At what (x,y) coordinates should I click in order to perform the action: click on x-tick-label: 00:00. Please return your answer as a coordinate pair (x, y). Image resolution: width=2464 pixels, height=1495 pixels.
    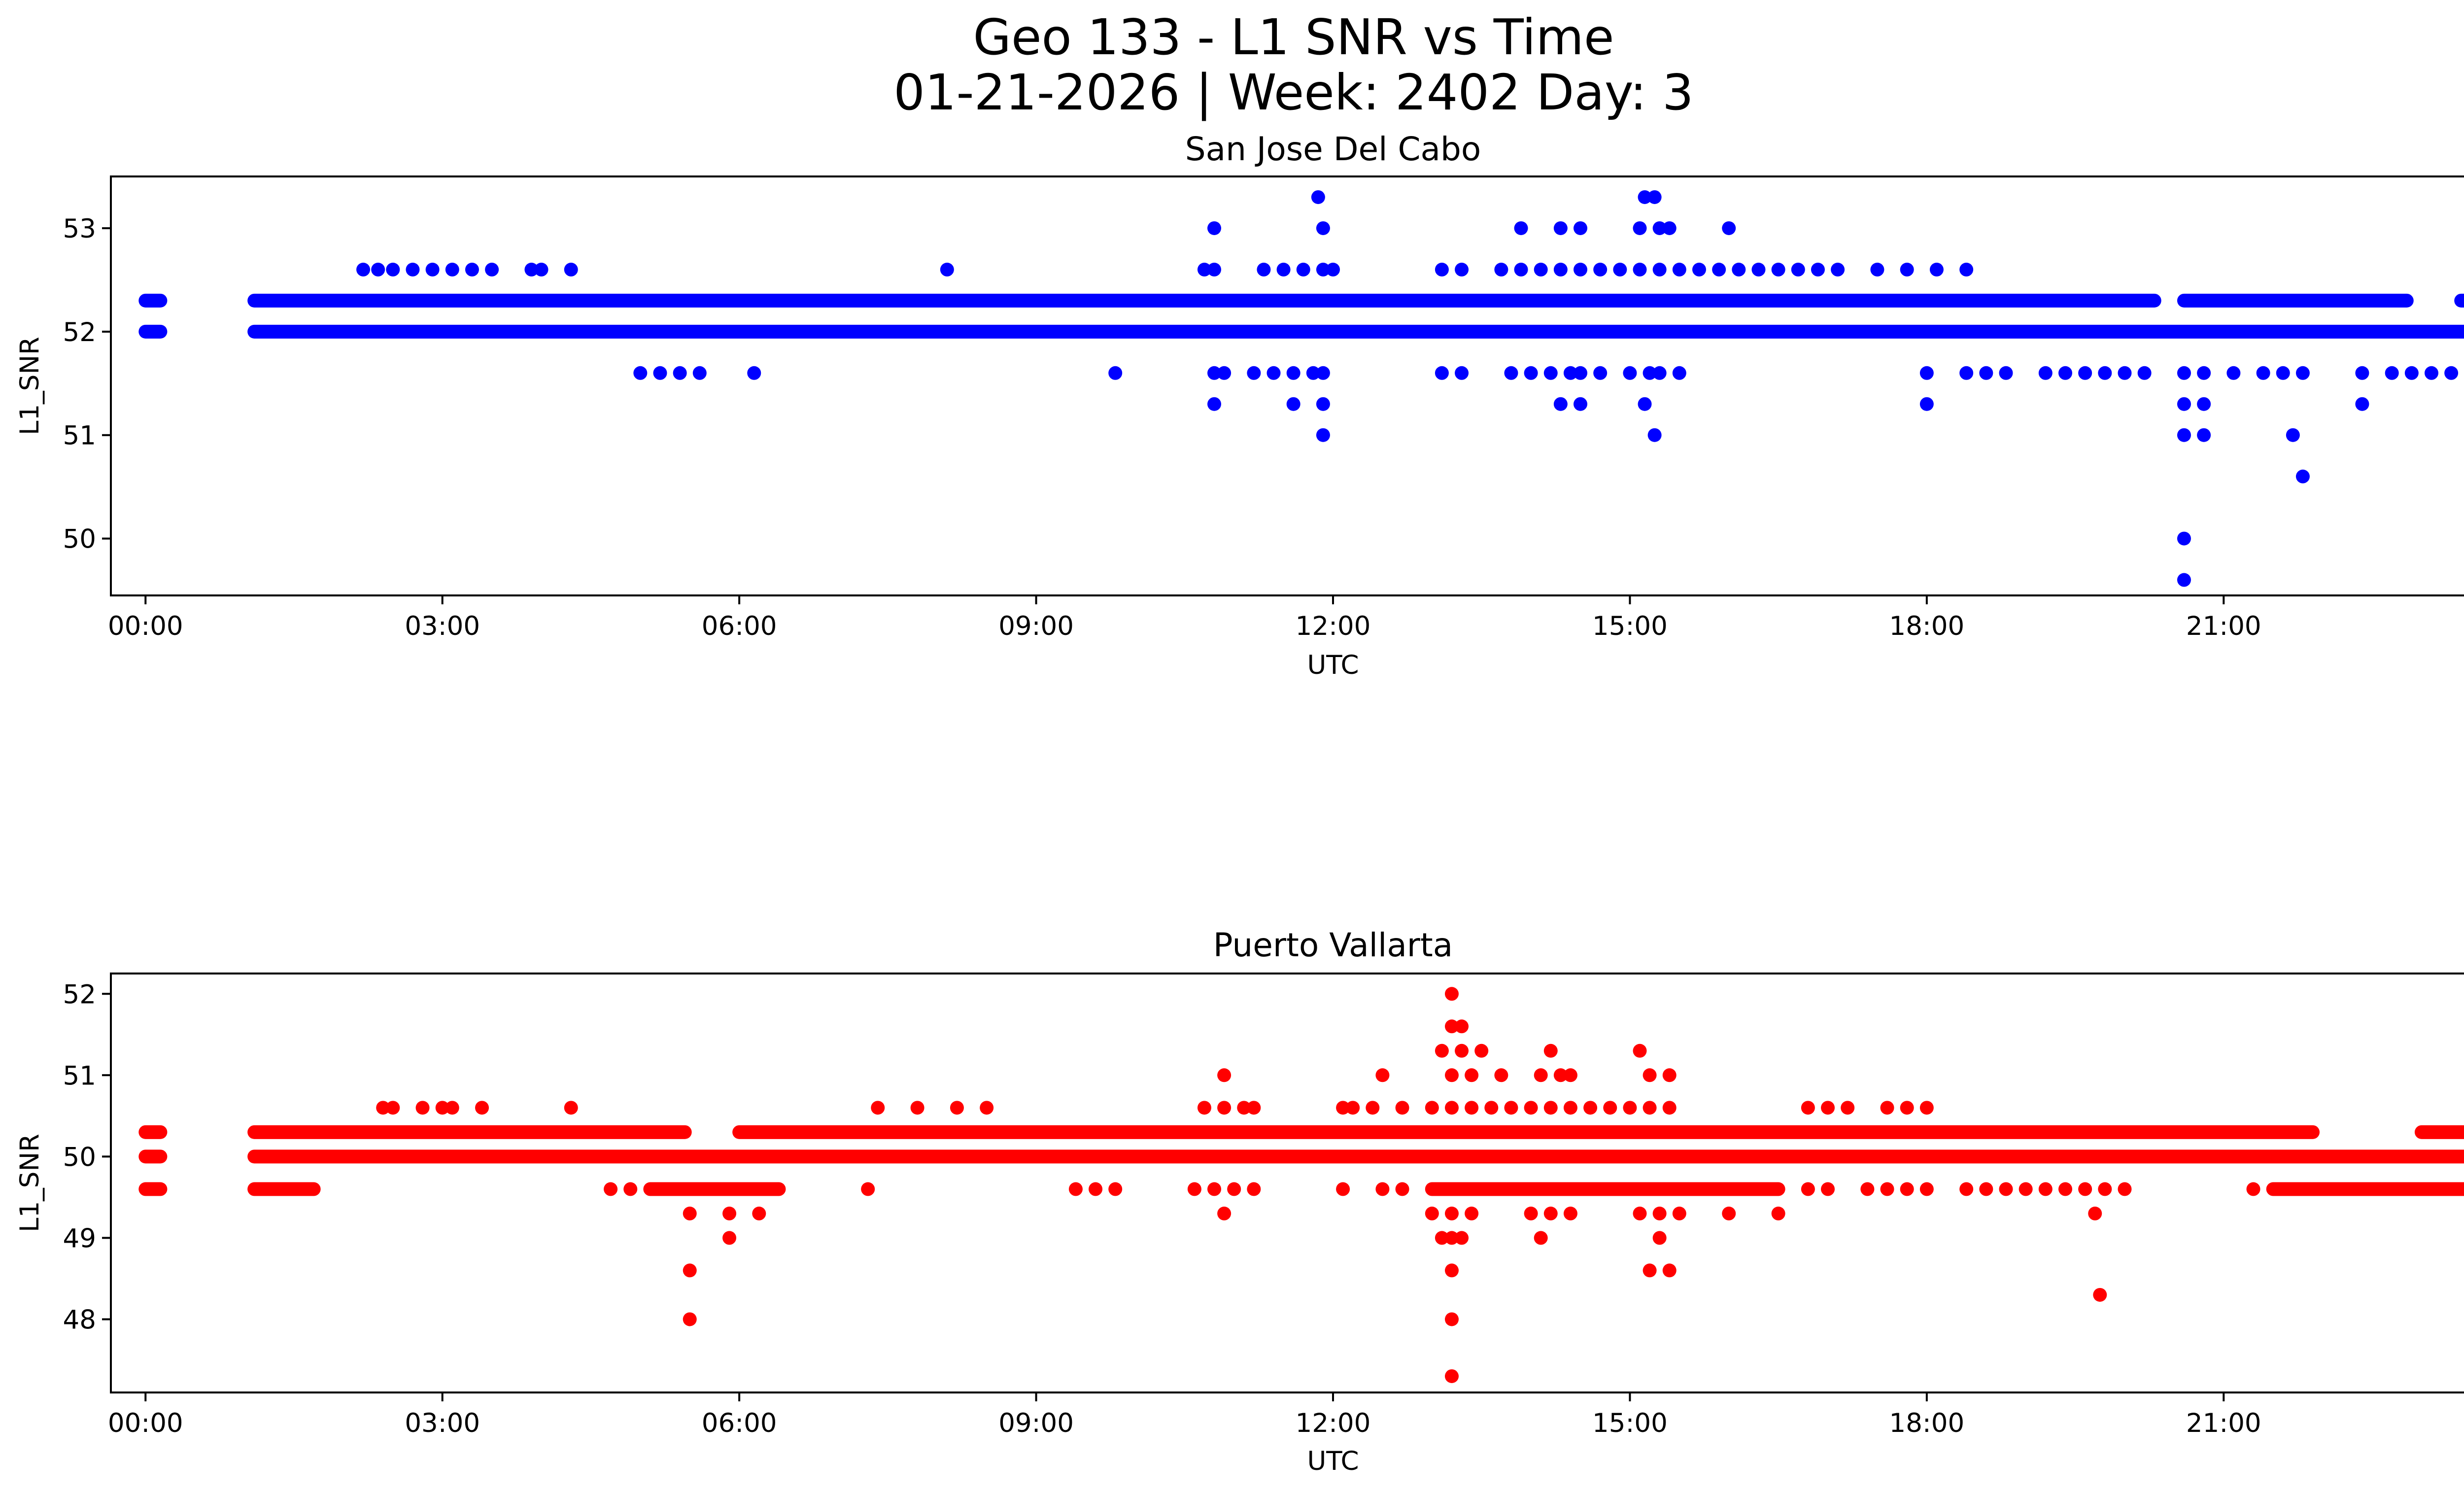
    Looking at the image, I should click on (145, 1423).